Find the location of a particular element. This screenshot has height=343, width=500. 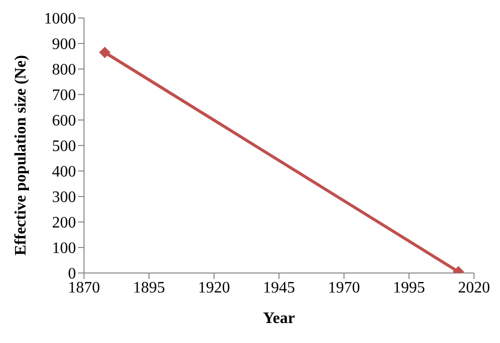

x-axis-title: Year is located at coordinates (279, 318).